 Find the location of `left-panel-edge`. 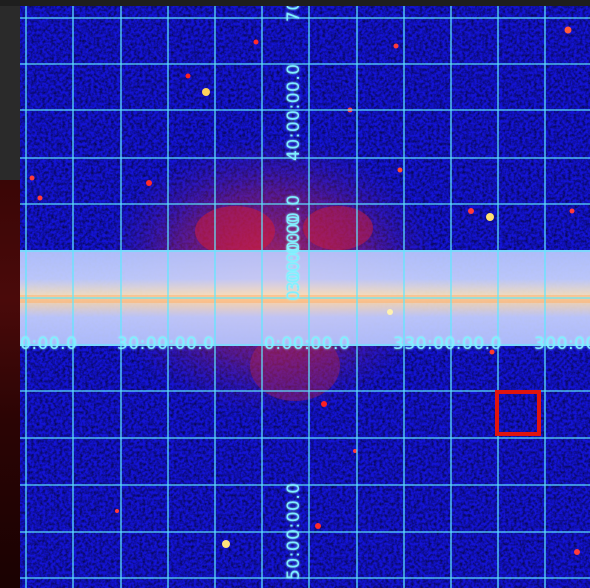

left-panel-edge is located at coordinates (11, 294).